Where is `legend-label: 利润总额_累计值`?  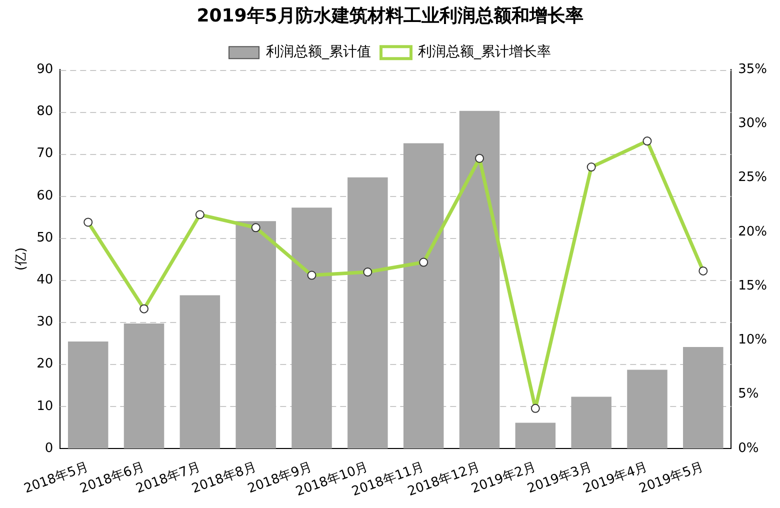 legend-label: 利润总额_累计值 is located at coordinates (318, 52).